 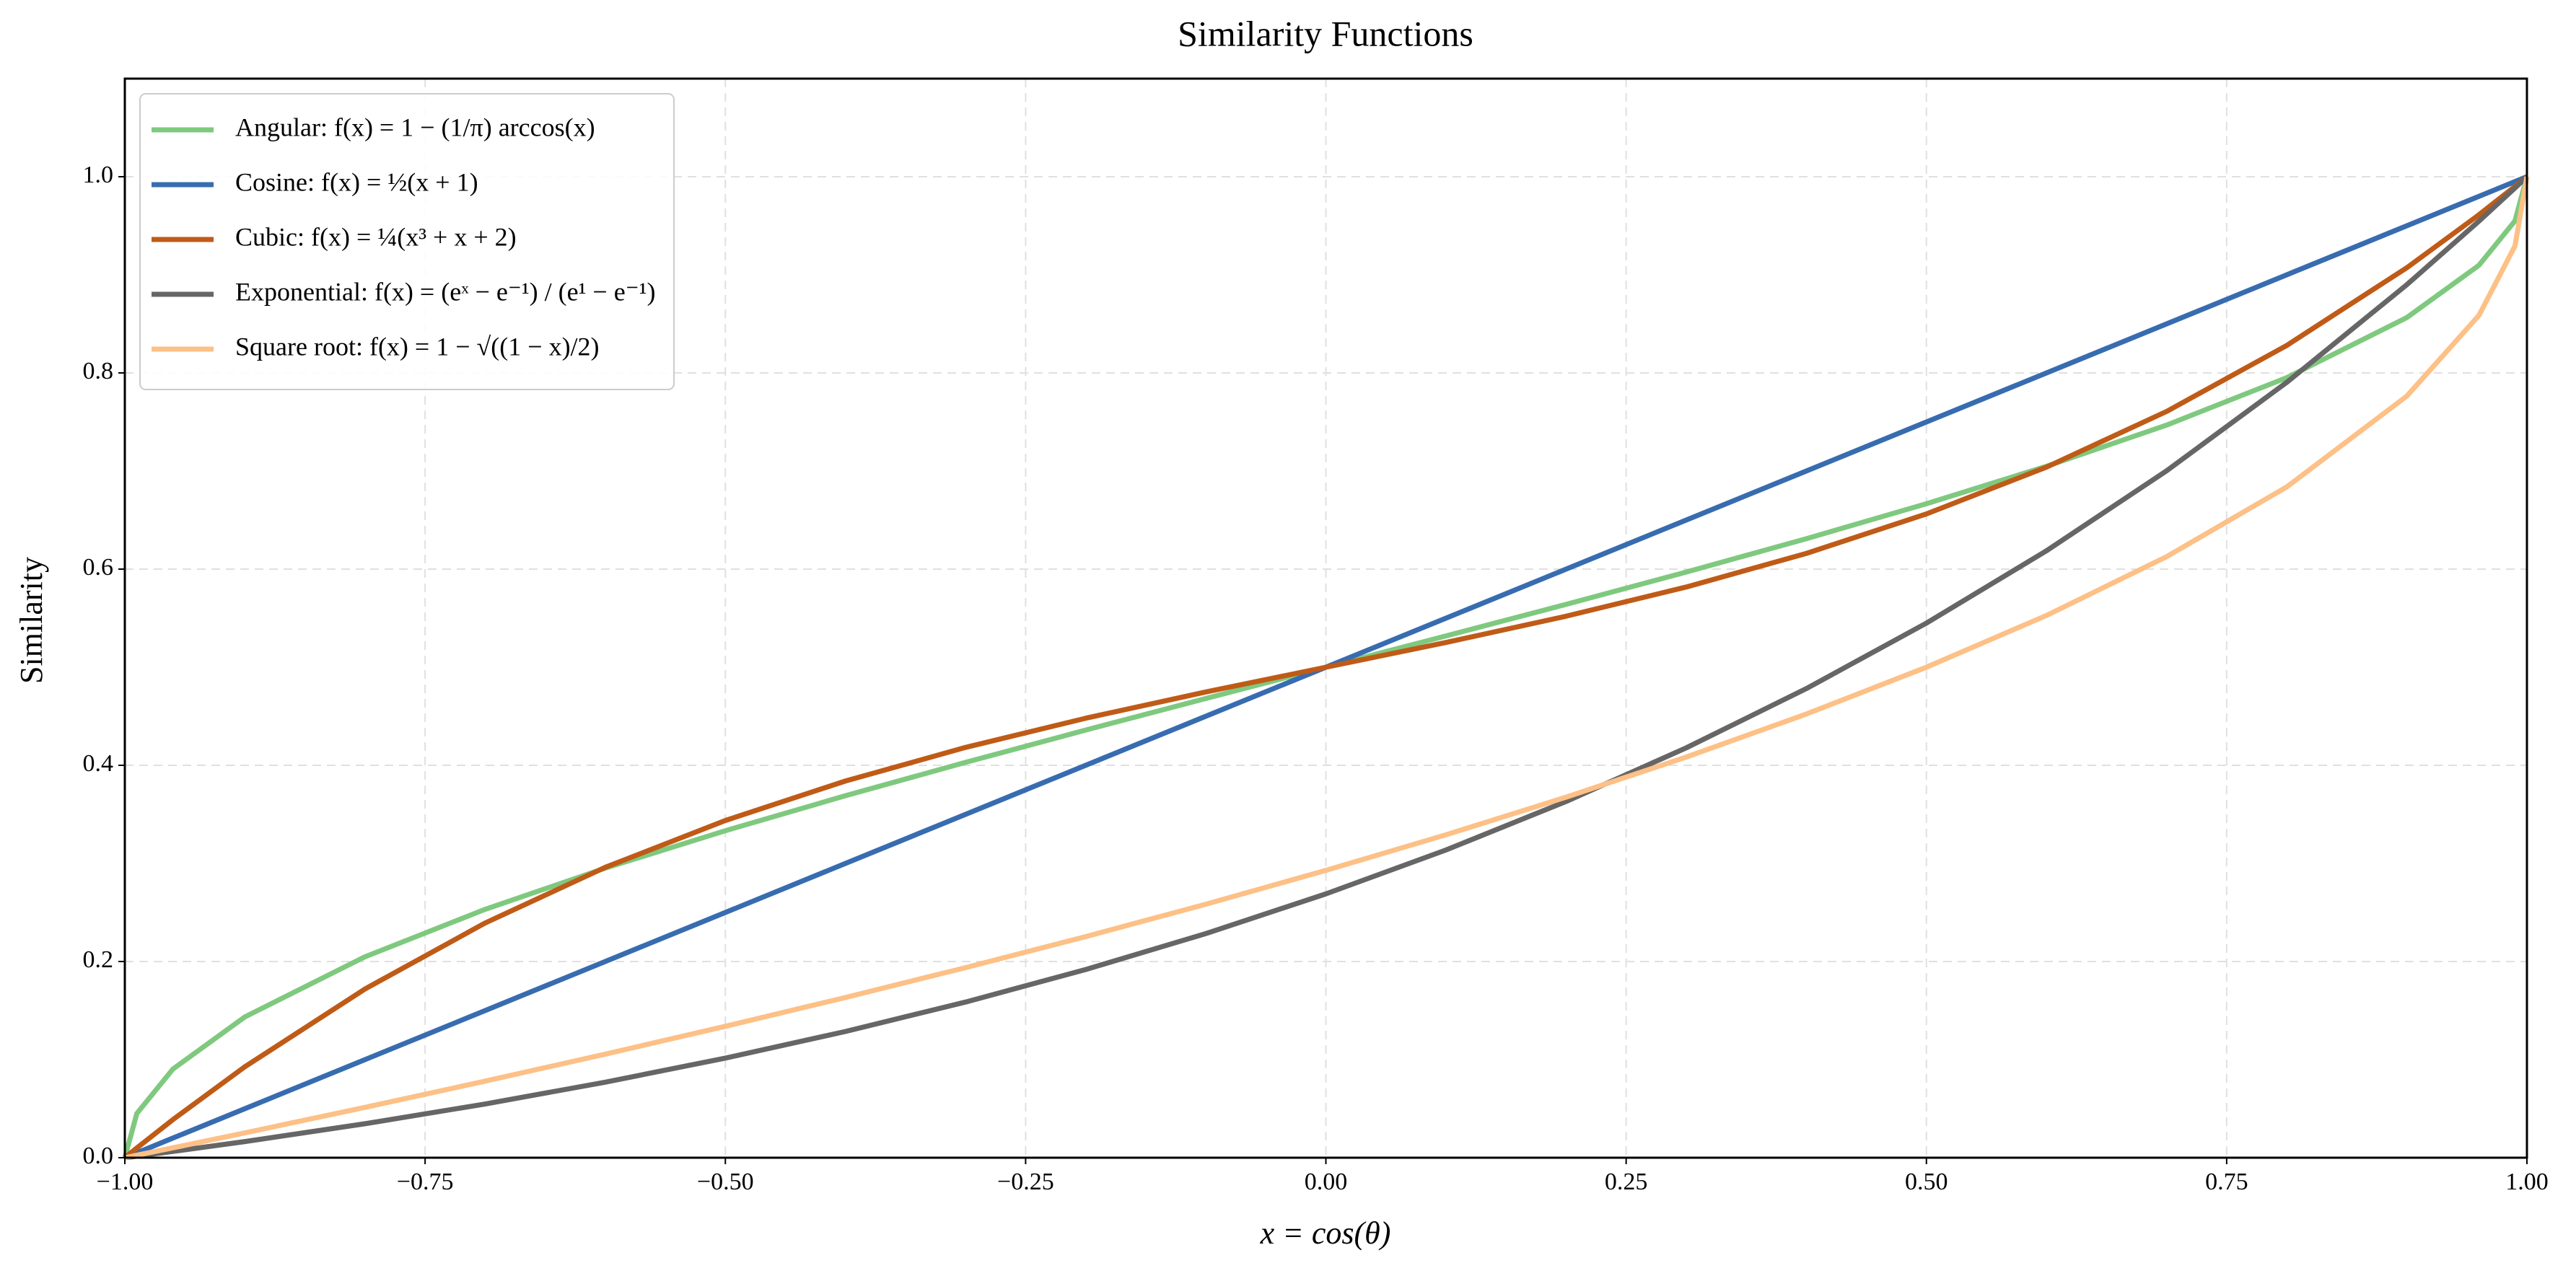 I want to click on legend-box, so click(x=407, y=241).